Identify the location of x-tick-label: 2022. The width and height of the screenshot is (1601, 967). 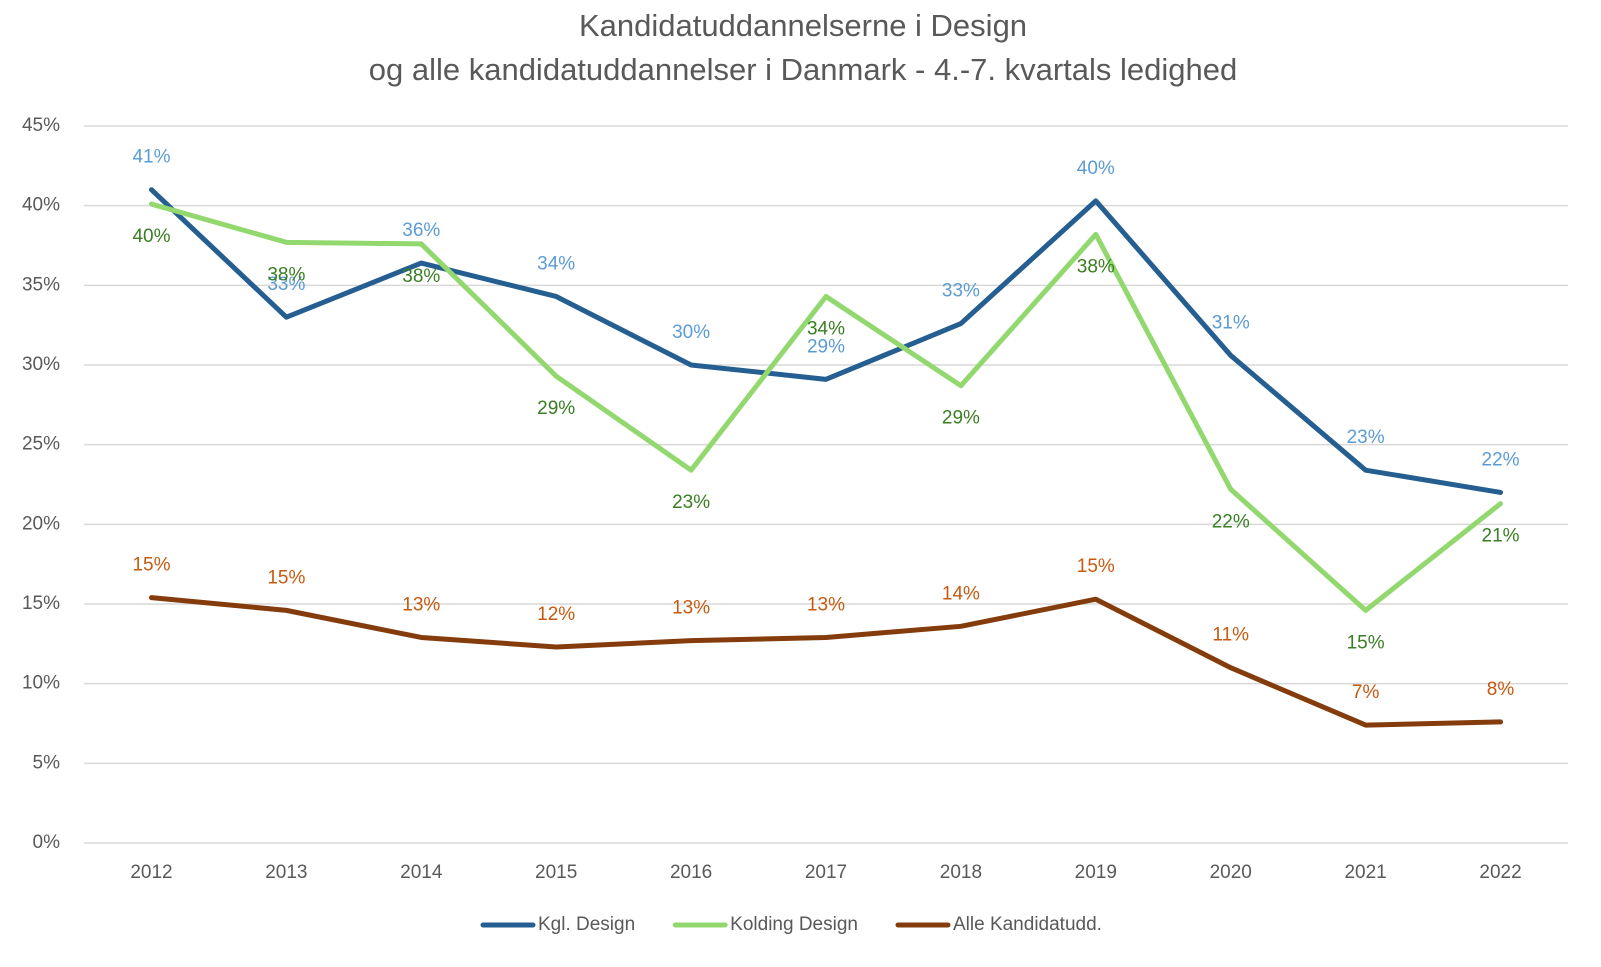
(1500, 872).